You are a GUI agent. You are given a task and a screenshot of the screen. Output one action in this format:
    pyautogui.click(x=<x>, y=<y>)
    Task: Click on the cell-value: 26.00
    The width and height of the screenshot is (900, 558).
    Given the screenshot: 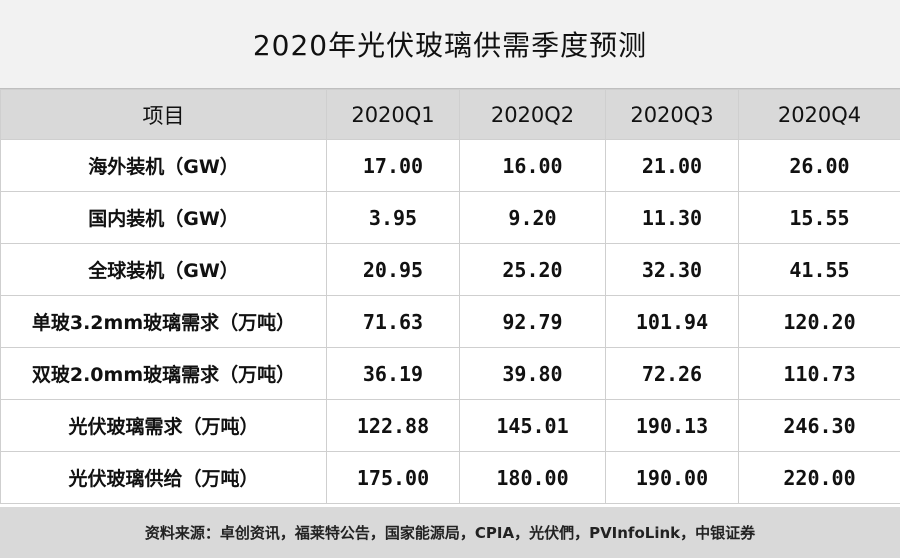 What is the action you would take?
    pyautogui.click(x=819, y=165)
    